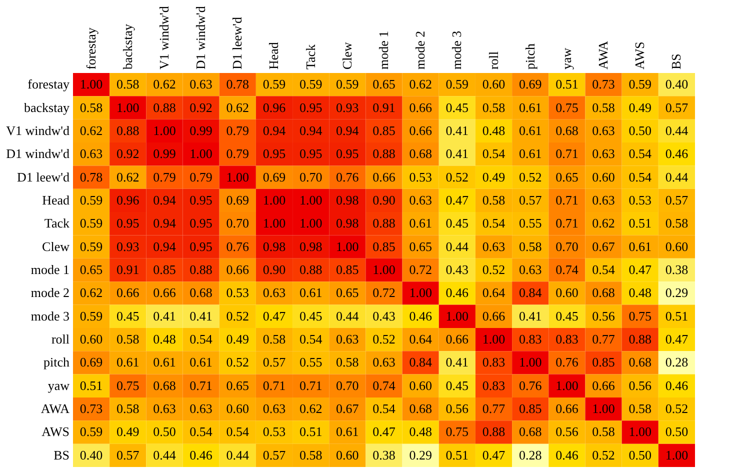 This screenshot has width=736, height=469. Describe the element at coordinates (347, 269) in the screenshot. I see `data-label: 0.85` at that location.